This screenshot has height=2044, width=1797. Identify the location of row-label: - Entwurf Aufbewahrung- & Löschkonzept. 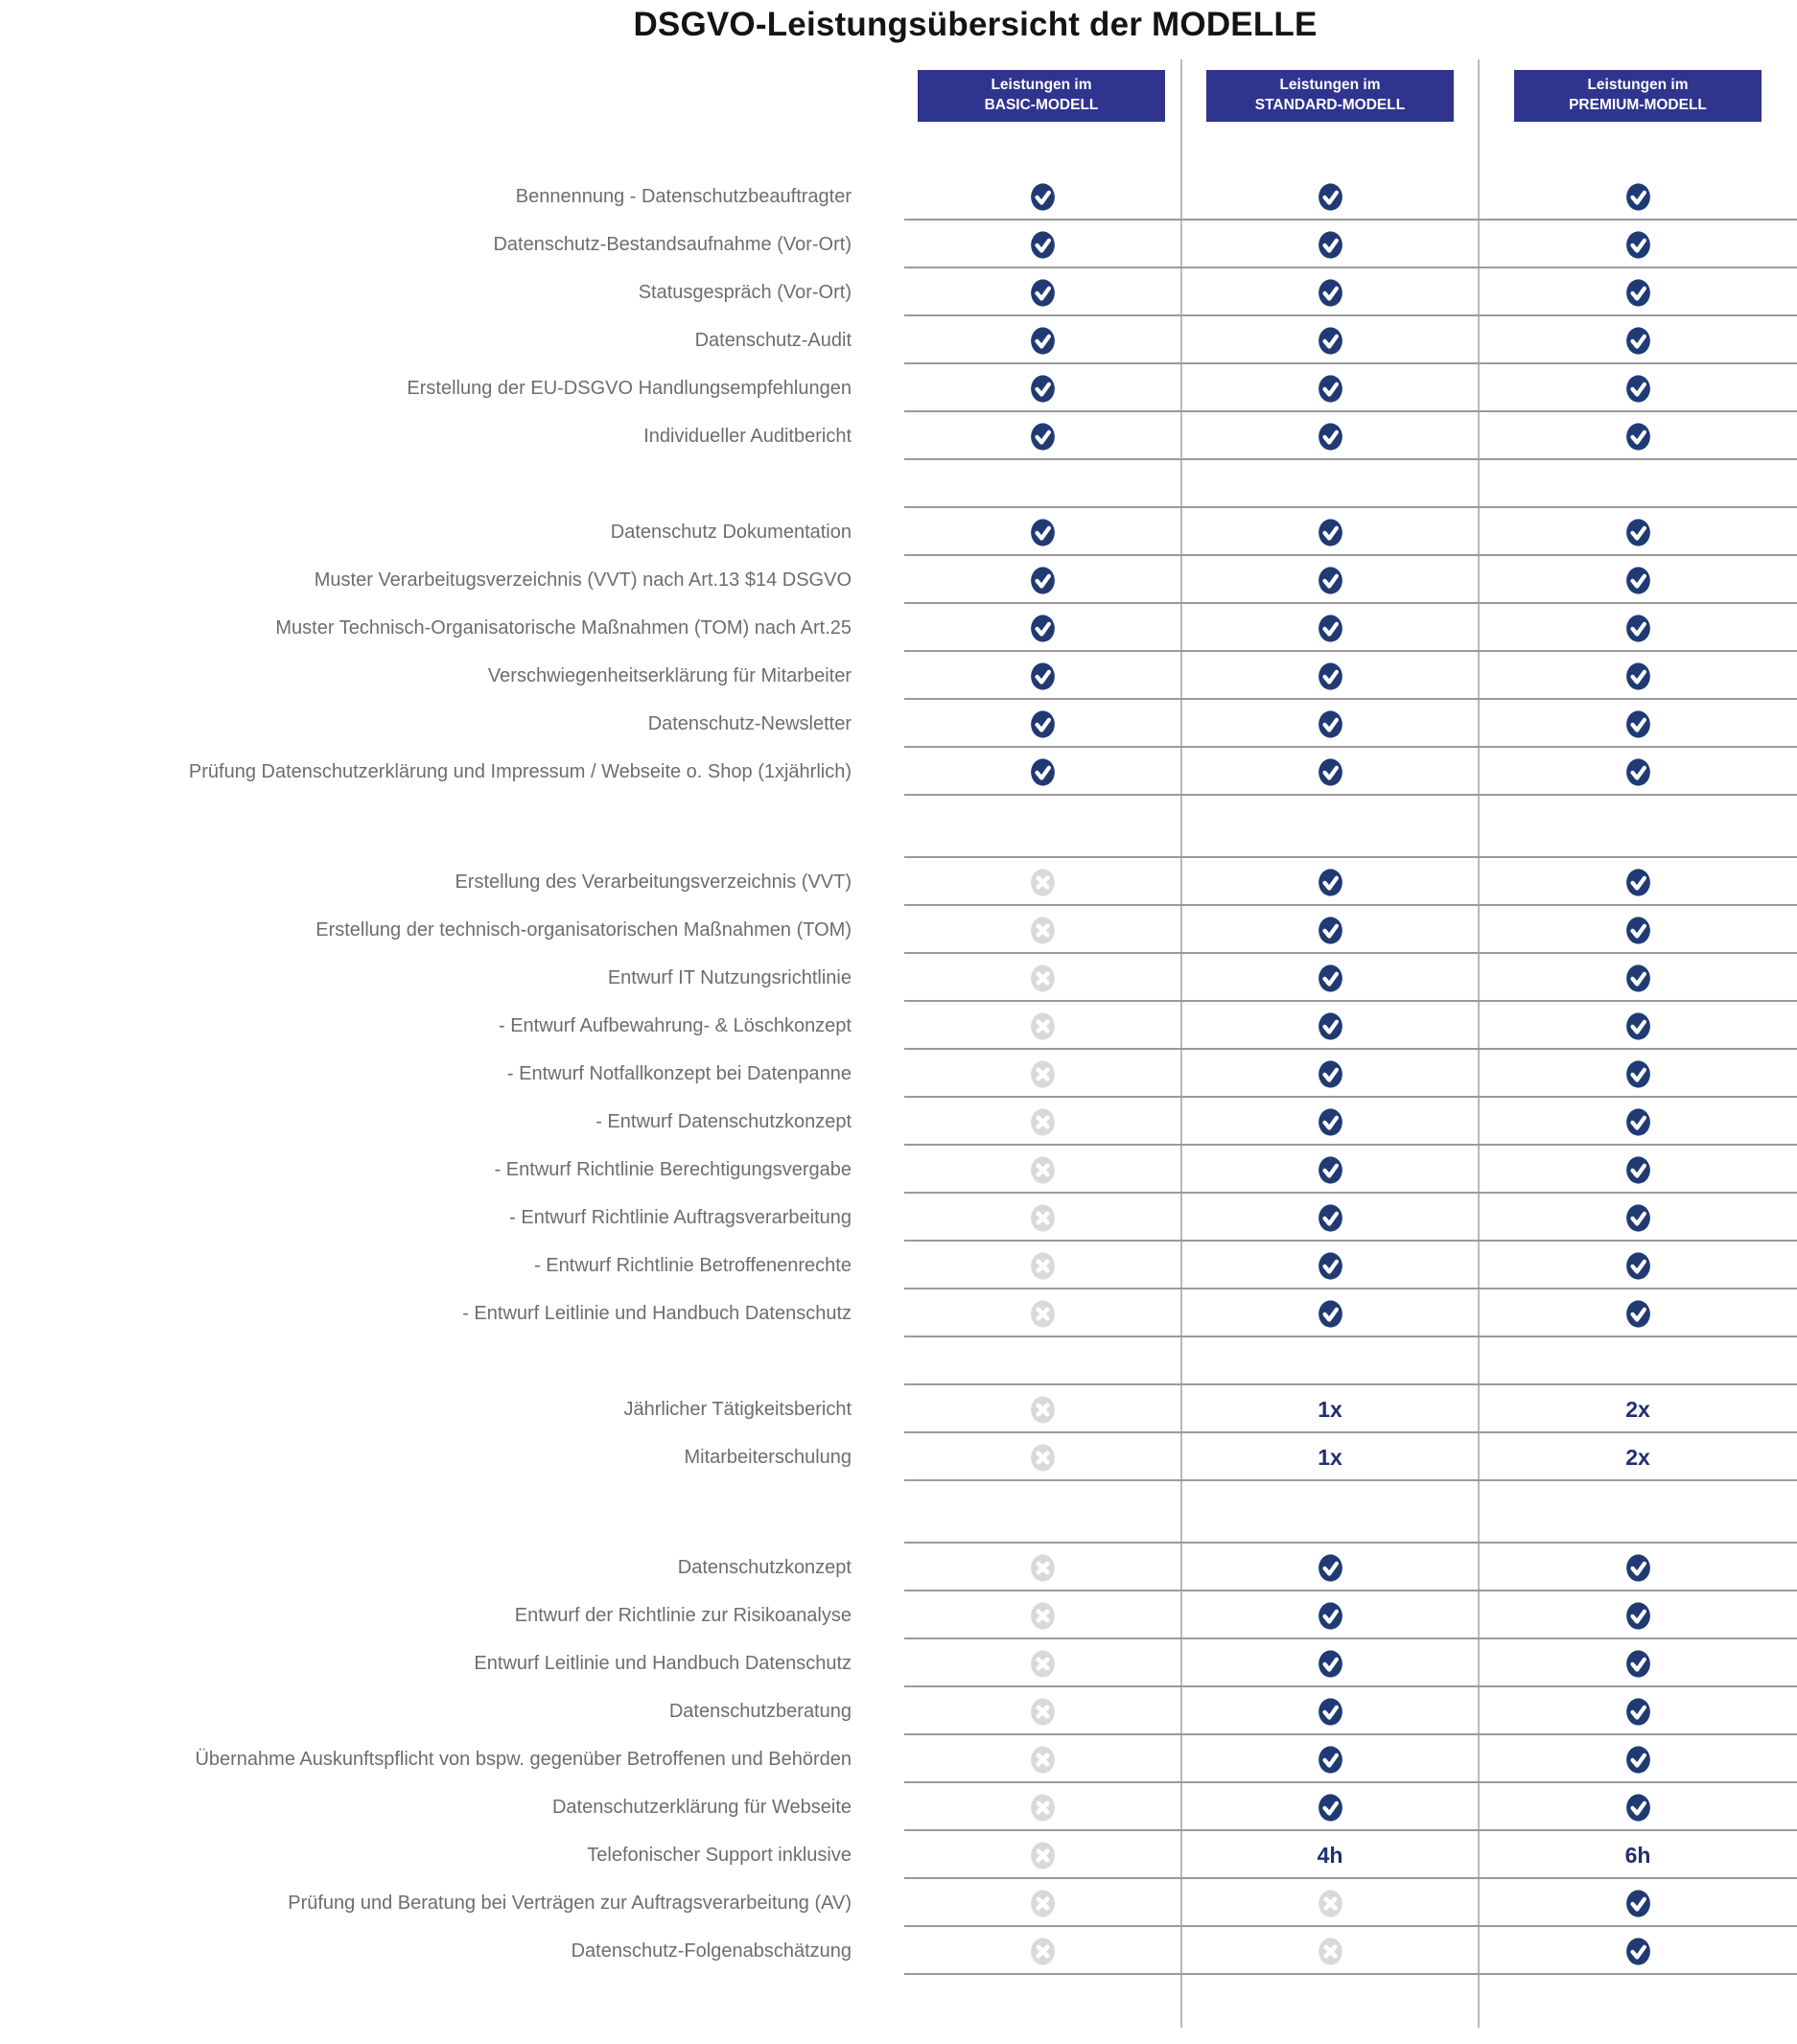
(675, 1025).